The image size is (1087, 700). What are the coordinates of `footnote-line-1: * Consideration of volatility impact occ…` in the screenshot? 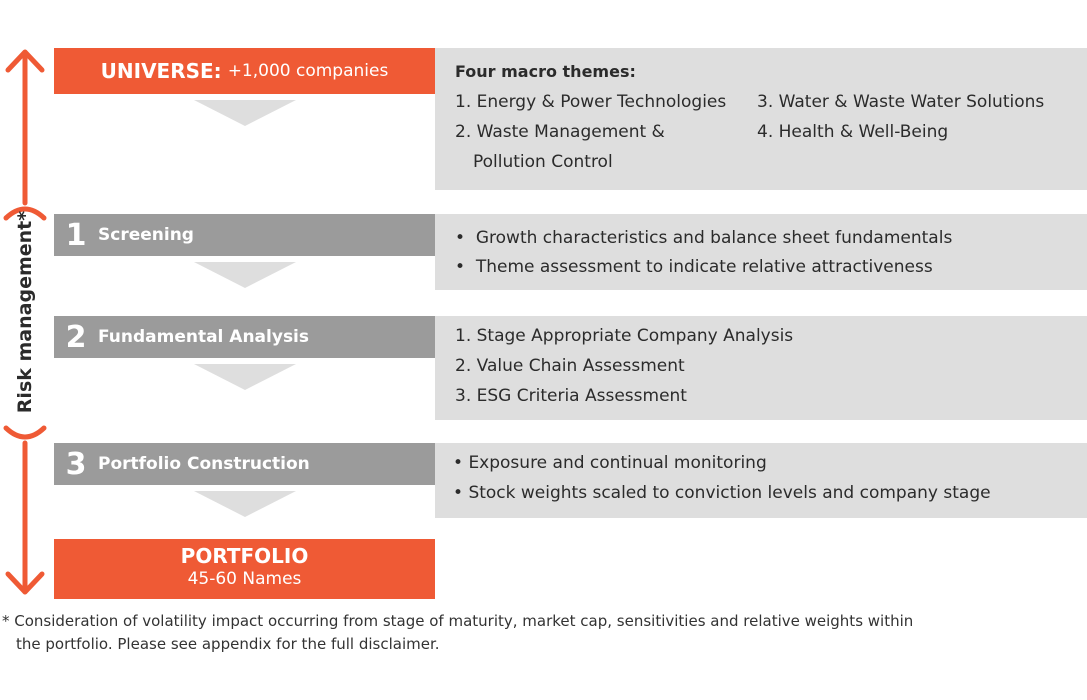 It's located at (458, 621).